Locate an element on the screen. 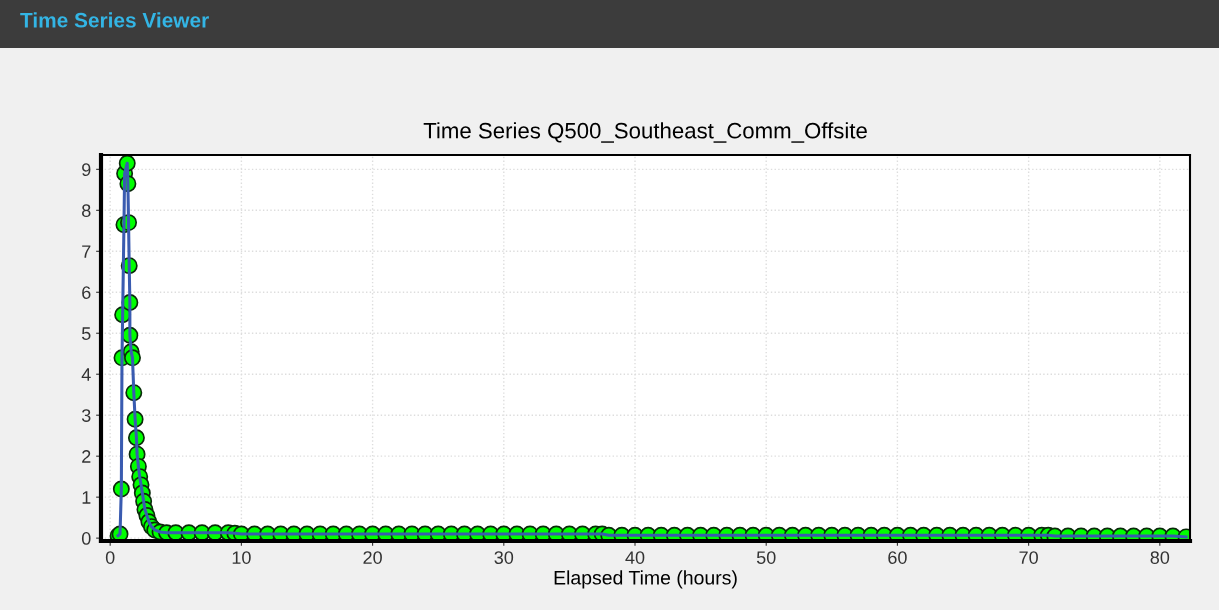 The image size is (1219, 610). text: Time Series Viewer is located at coordinates (114, 20).